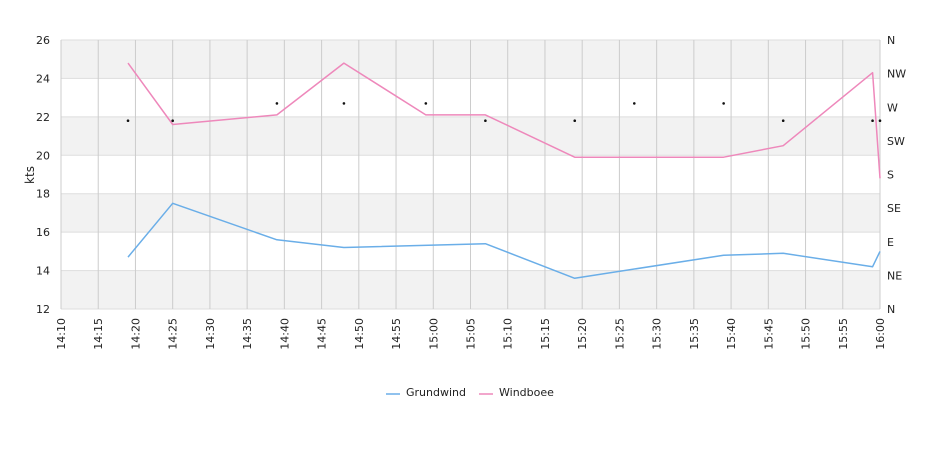 The height and width of the screenshot is (450, 940). Describe the element at coordinates (43, 175) in the screenshot. I see `y-axis-ticks: 12 14 16 18 20 22 24 26` at that location.